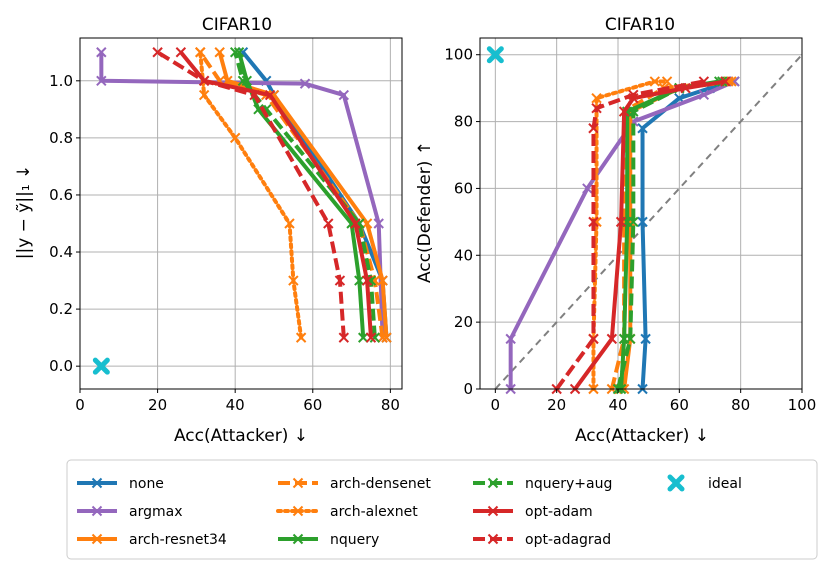 This screenshot has width=830, height=566. Describe the element at coordinates (493, 539) in the screenshot. I see `legend-marker-opt-adagrad` at that location.